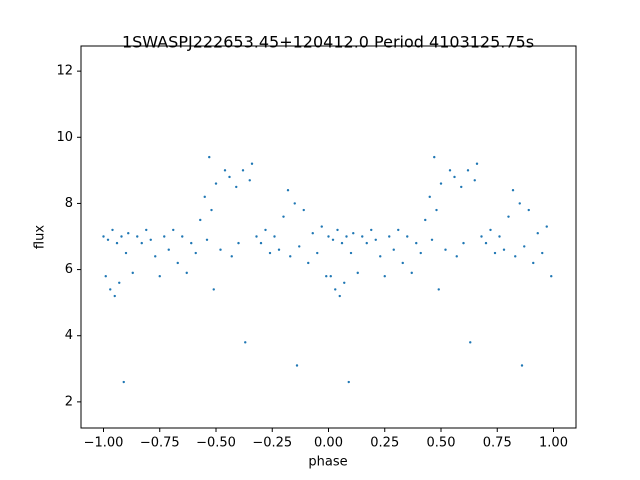 The height and width of the screenshot is (480, 640). What do you see at coordinates (553, 443) in the screenshot?
I see `x-tick-label: 1.00` at bounding box center [553, 443].